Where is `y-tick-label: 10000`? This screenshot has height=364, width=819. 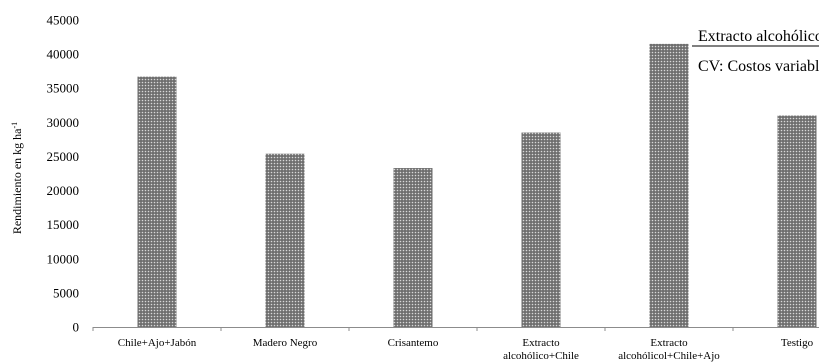
y-tick-label: 10000 is located at coordinates (63, 258).